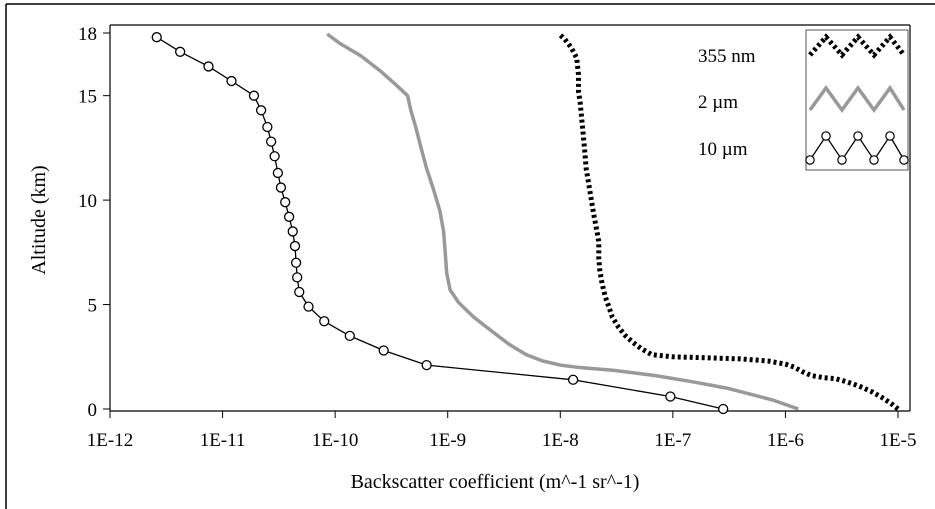  I want to click on legend-label-10um: 10 µm, so click(723, 149).